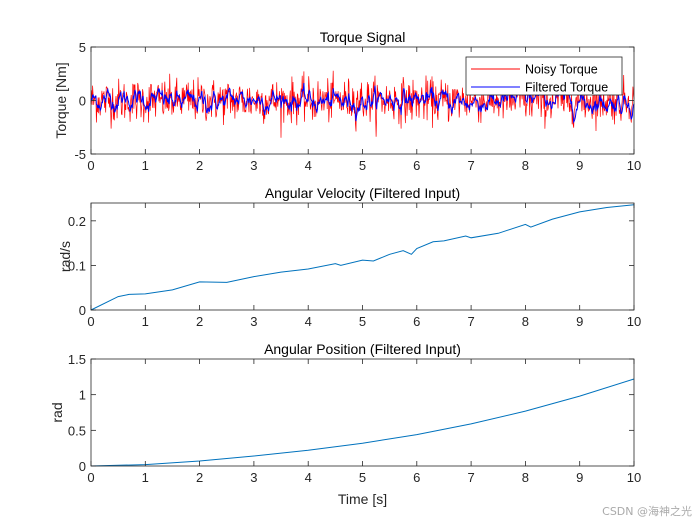  Describe the element at coordinates (561, 70) in the screenshot. I see `legend-label: Noisy Torque` at that location.